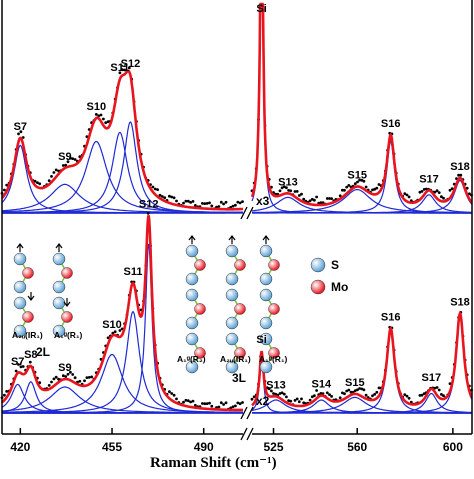 Image resolution: width=474 pixels, height=479 pixels. Describe the element at coordinates (191, 359) in the screenshot. I see `mode-label: A₁ᵍ(R₂)` at that location.